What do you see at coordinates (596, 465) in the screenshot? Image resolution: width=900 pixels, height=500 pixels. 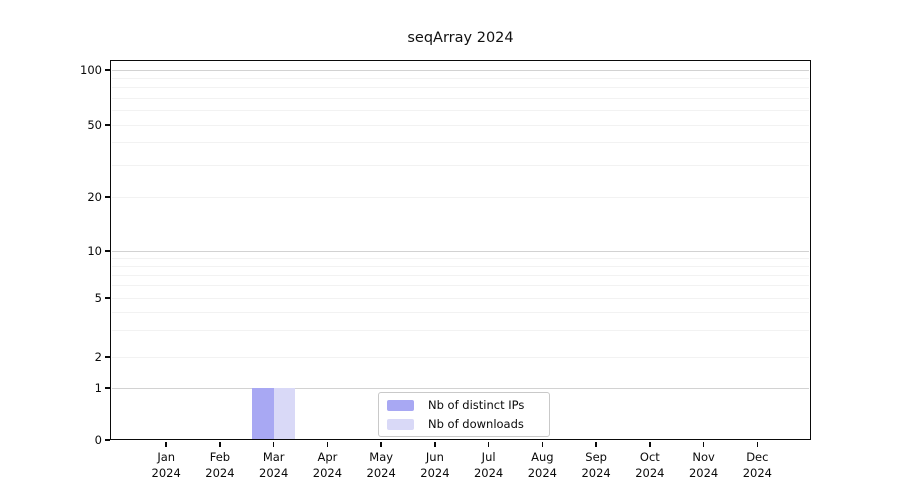 I see `x-tick-label: Sep 2024` at bounding box center [596, 465].